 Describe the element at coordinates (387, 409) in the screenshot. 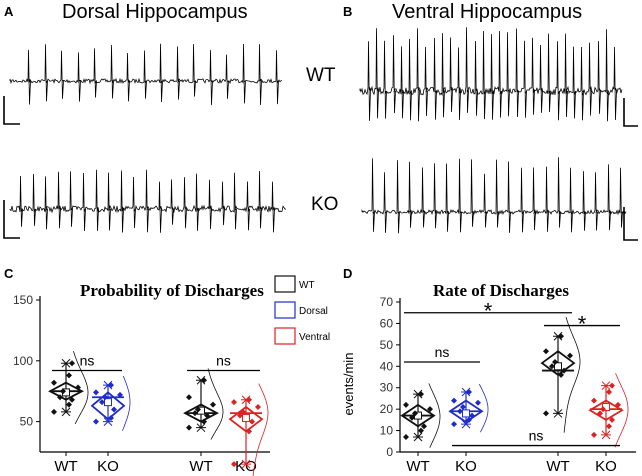

I see `y-tick-label: 20` at that location.